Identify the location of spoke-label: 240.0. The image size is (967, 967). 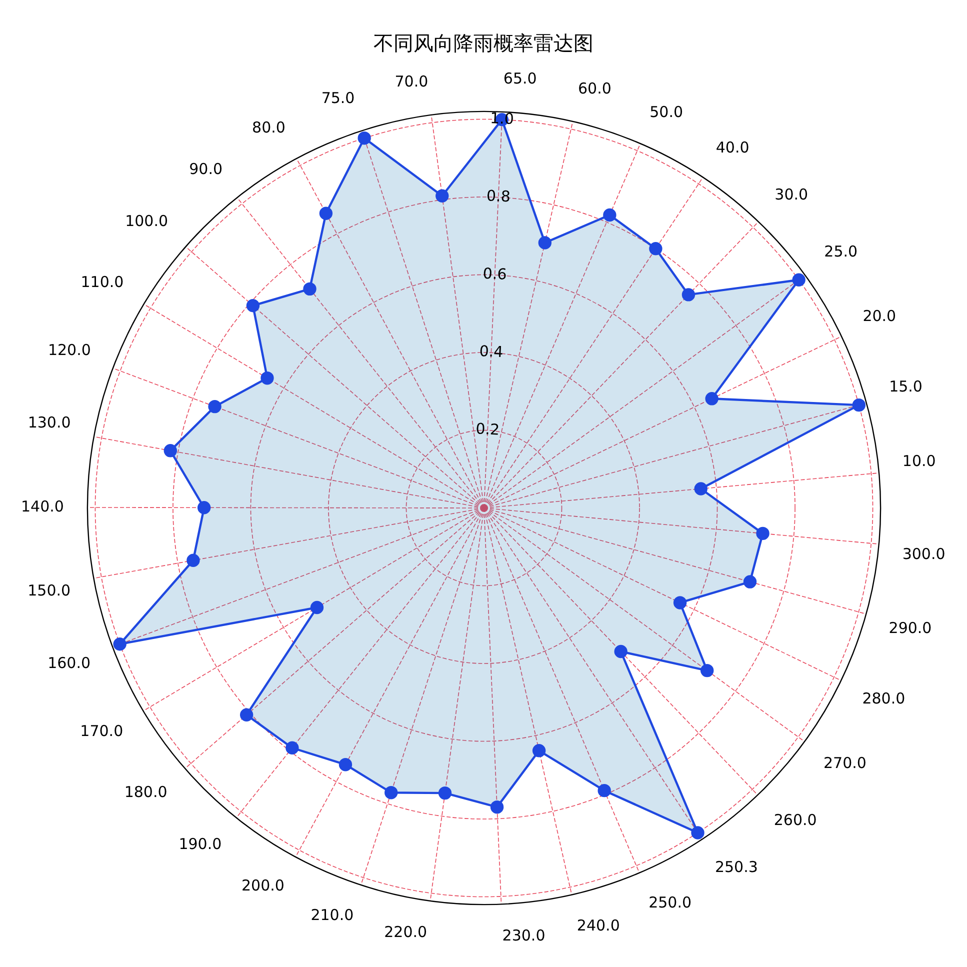
(598, 925).